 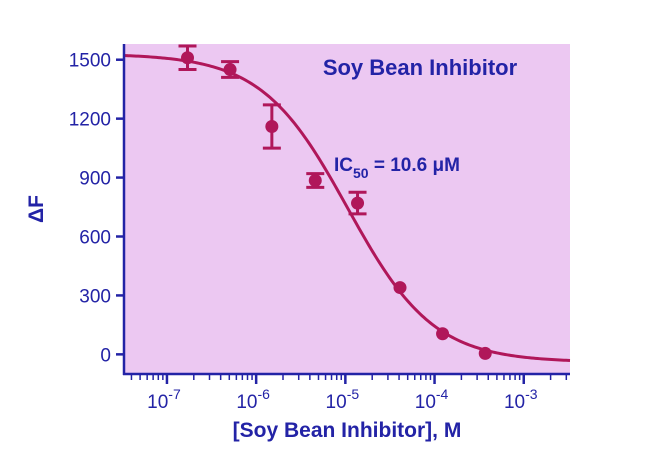 I want to click on x-tick-exponent: -4, so click(x=442, y=394).